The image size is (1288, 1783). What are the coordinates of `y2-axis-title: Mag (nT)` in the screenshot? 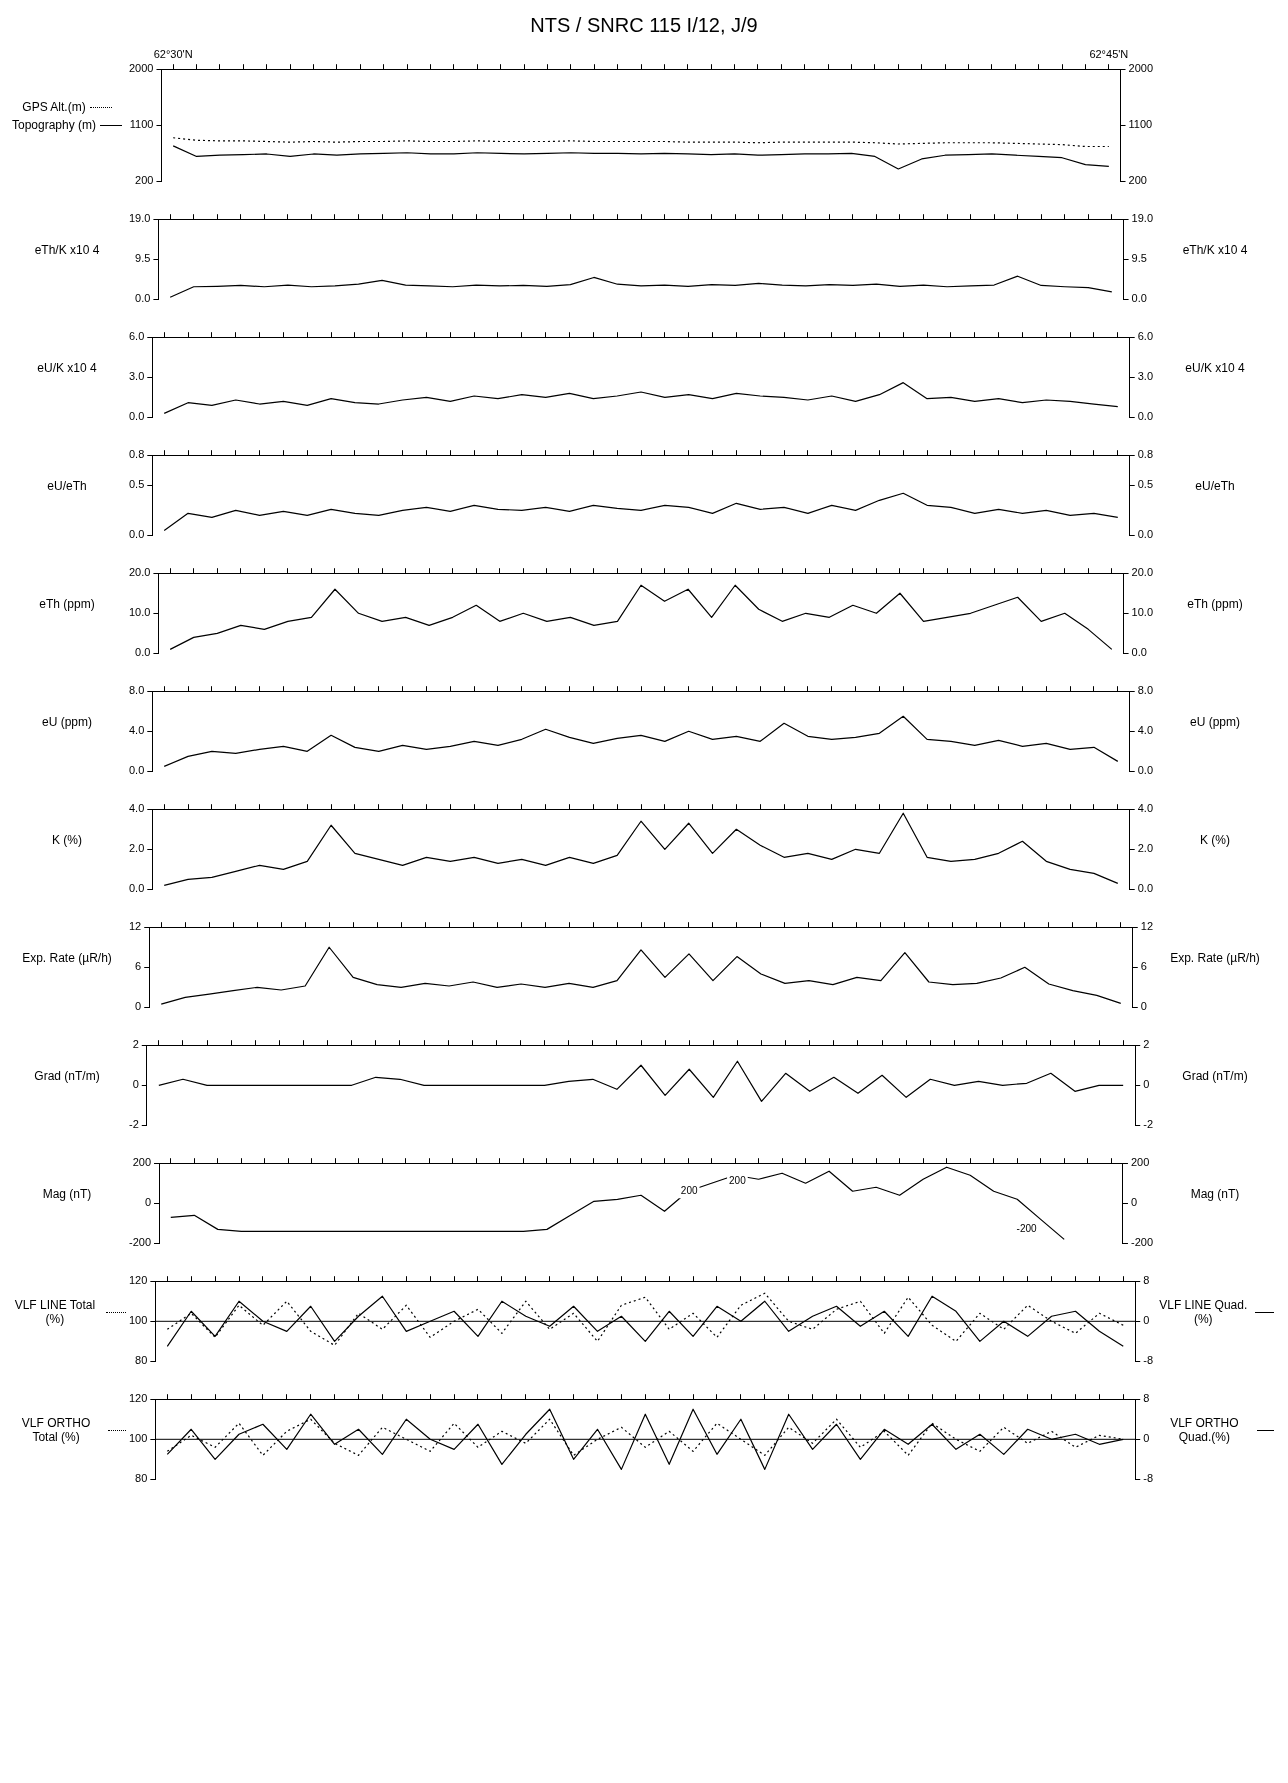 It's located at (1215, 1194).